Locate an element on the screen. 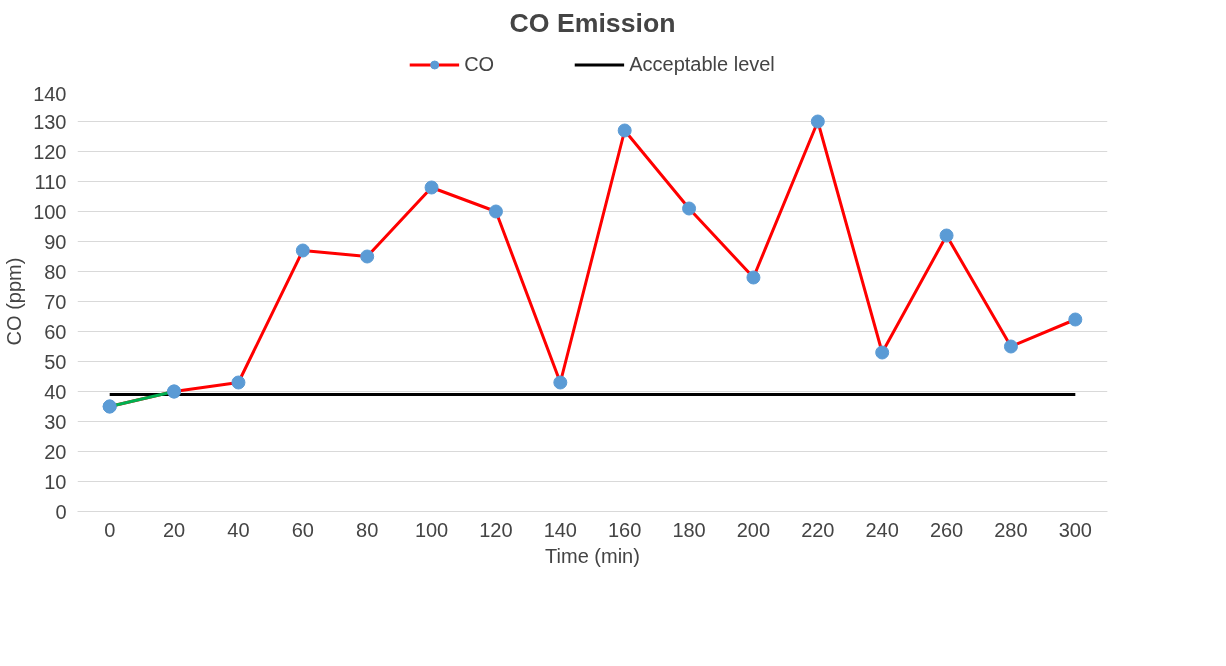 This screenshot has height=666, width=1226. x-tick-label: 100 is located at coordinates (431, 529).